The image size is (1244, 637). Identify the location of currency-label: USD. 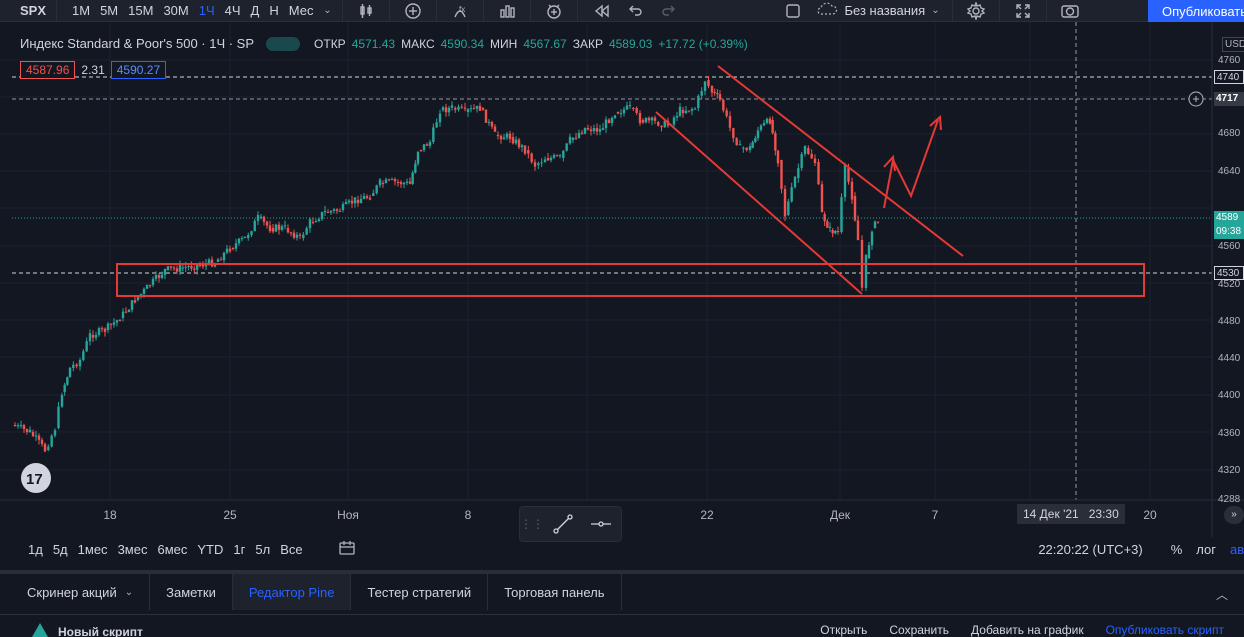
(1233, 44).